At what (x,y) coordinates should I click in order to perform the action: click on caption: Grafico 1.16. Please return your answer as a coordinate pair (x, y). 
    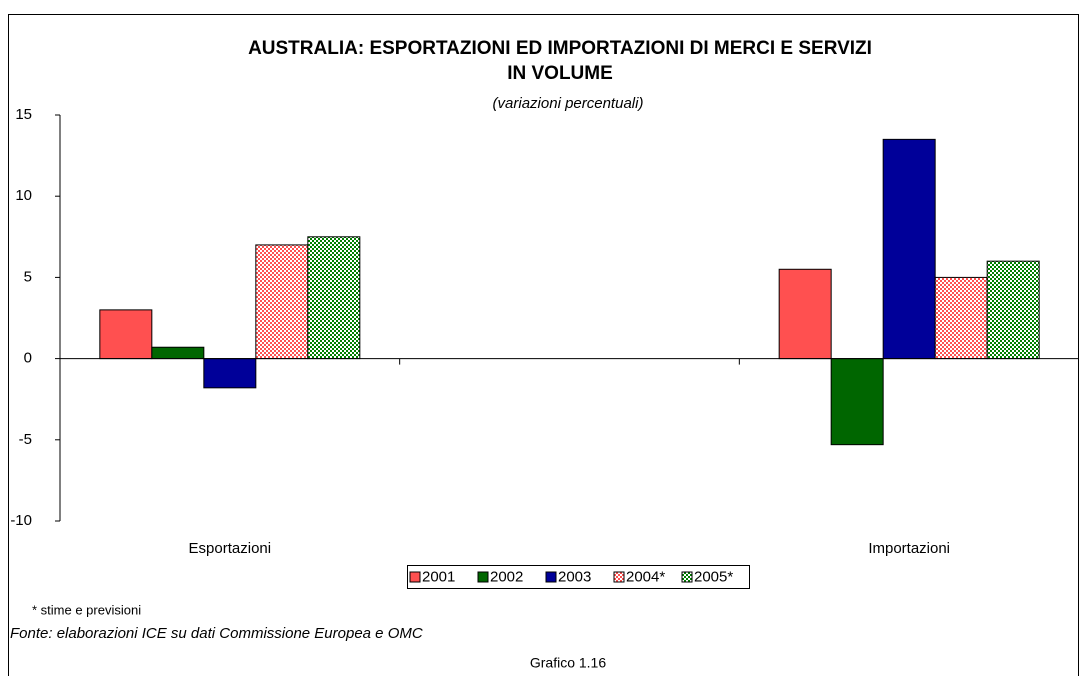
    Looking at the image, I should click on (568, 663).